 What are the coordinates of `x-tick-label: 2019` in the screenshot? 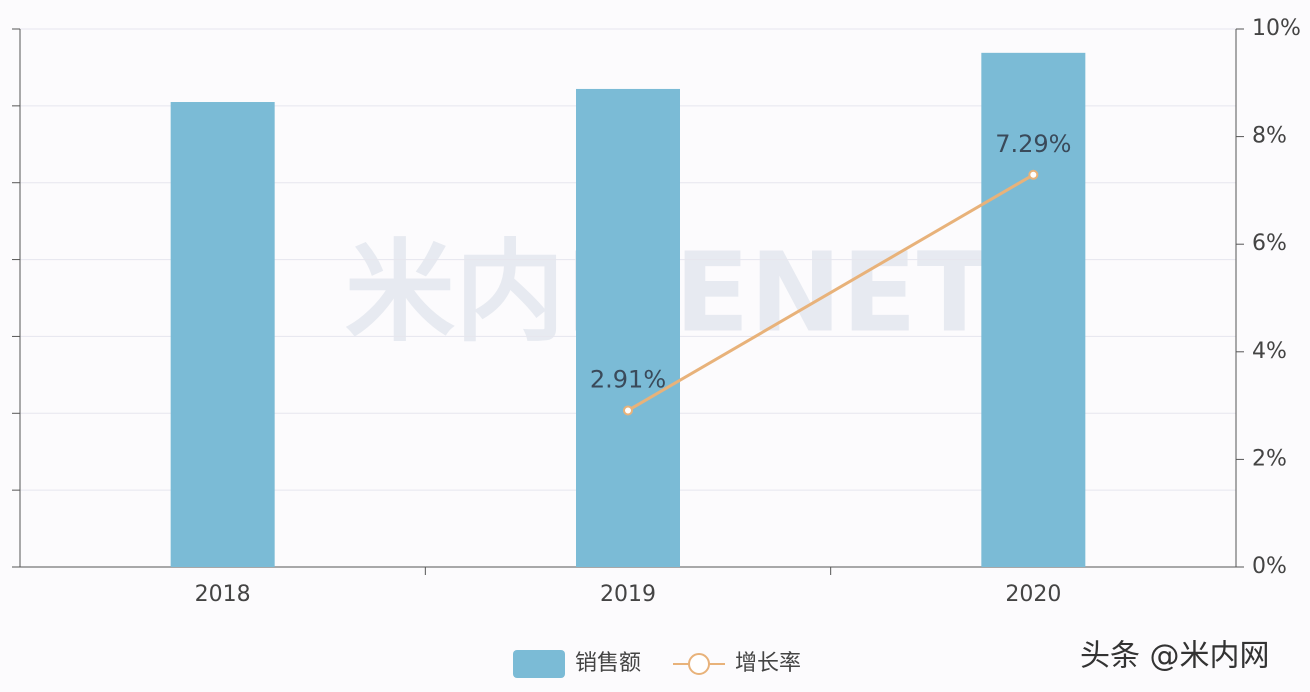 It's located at (628, 594).